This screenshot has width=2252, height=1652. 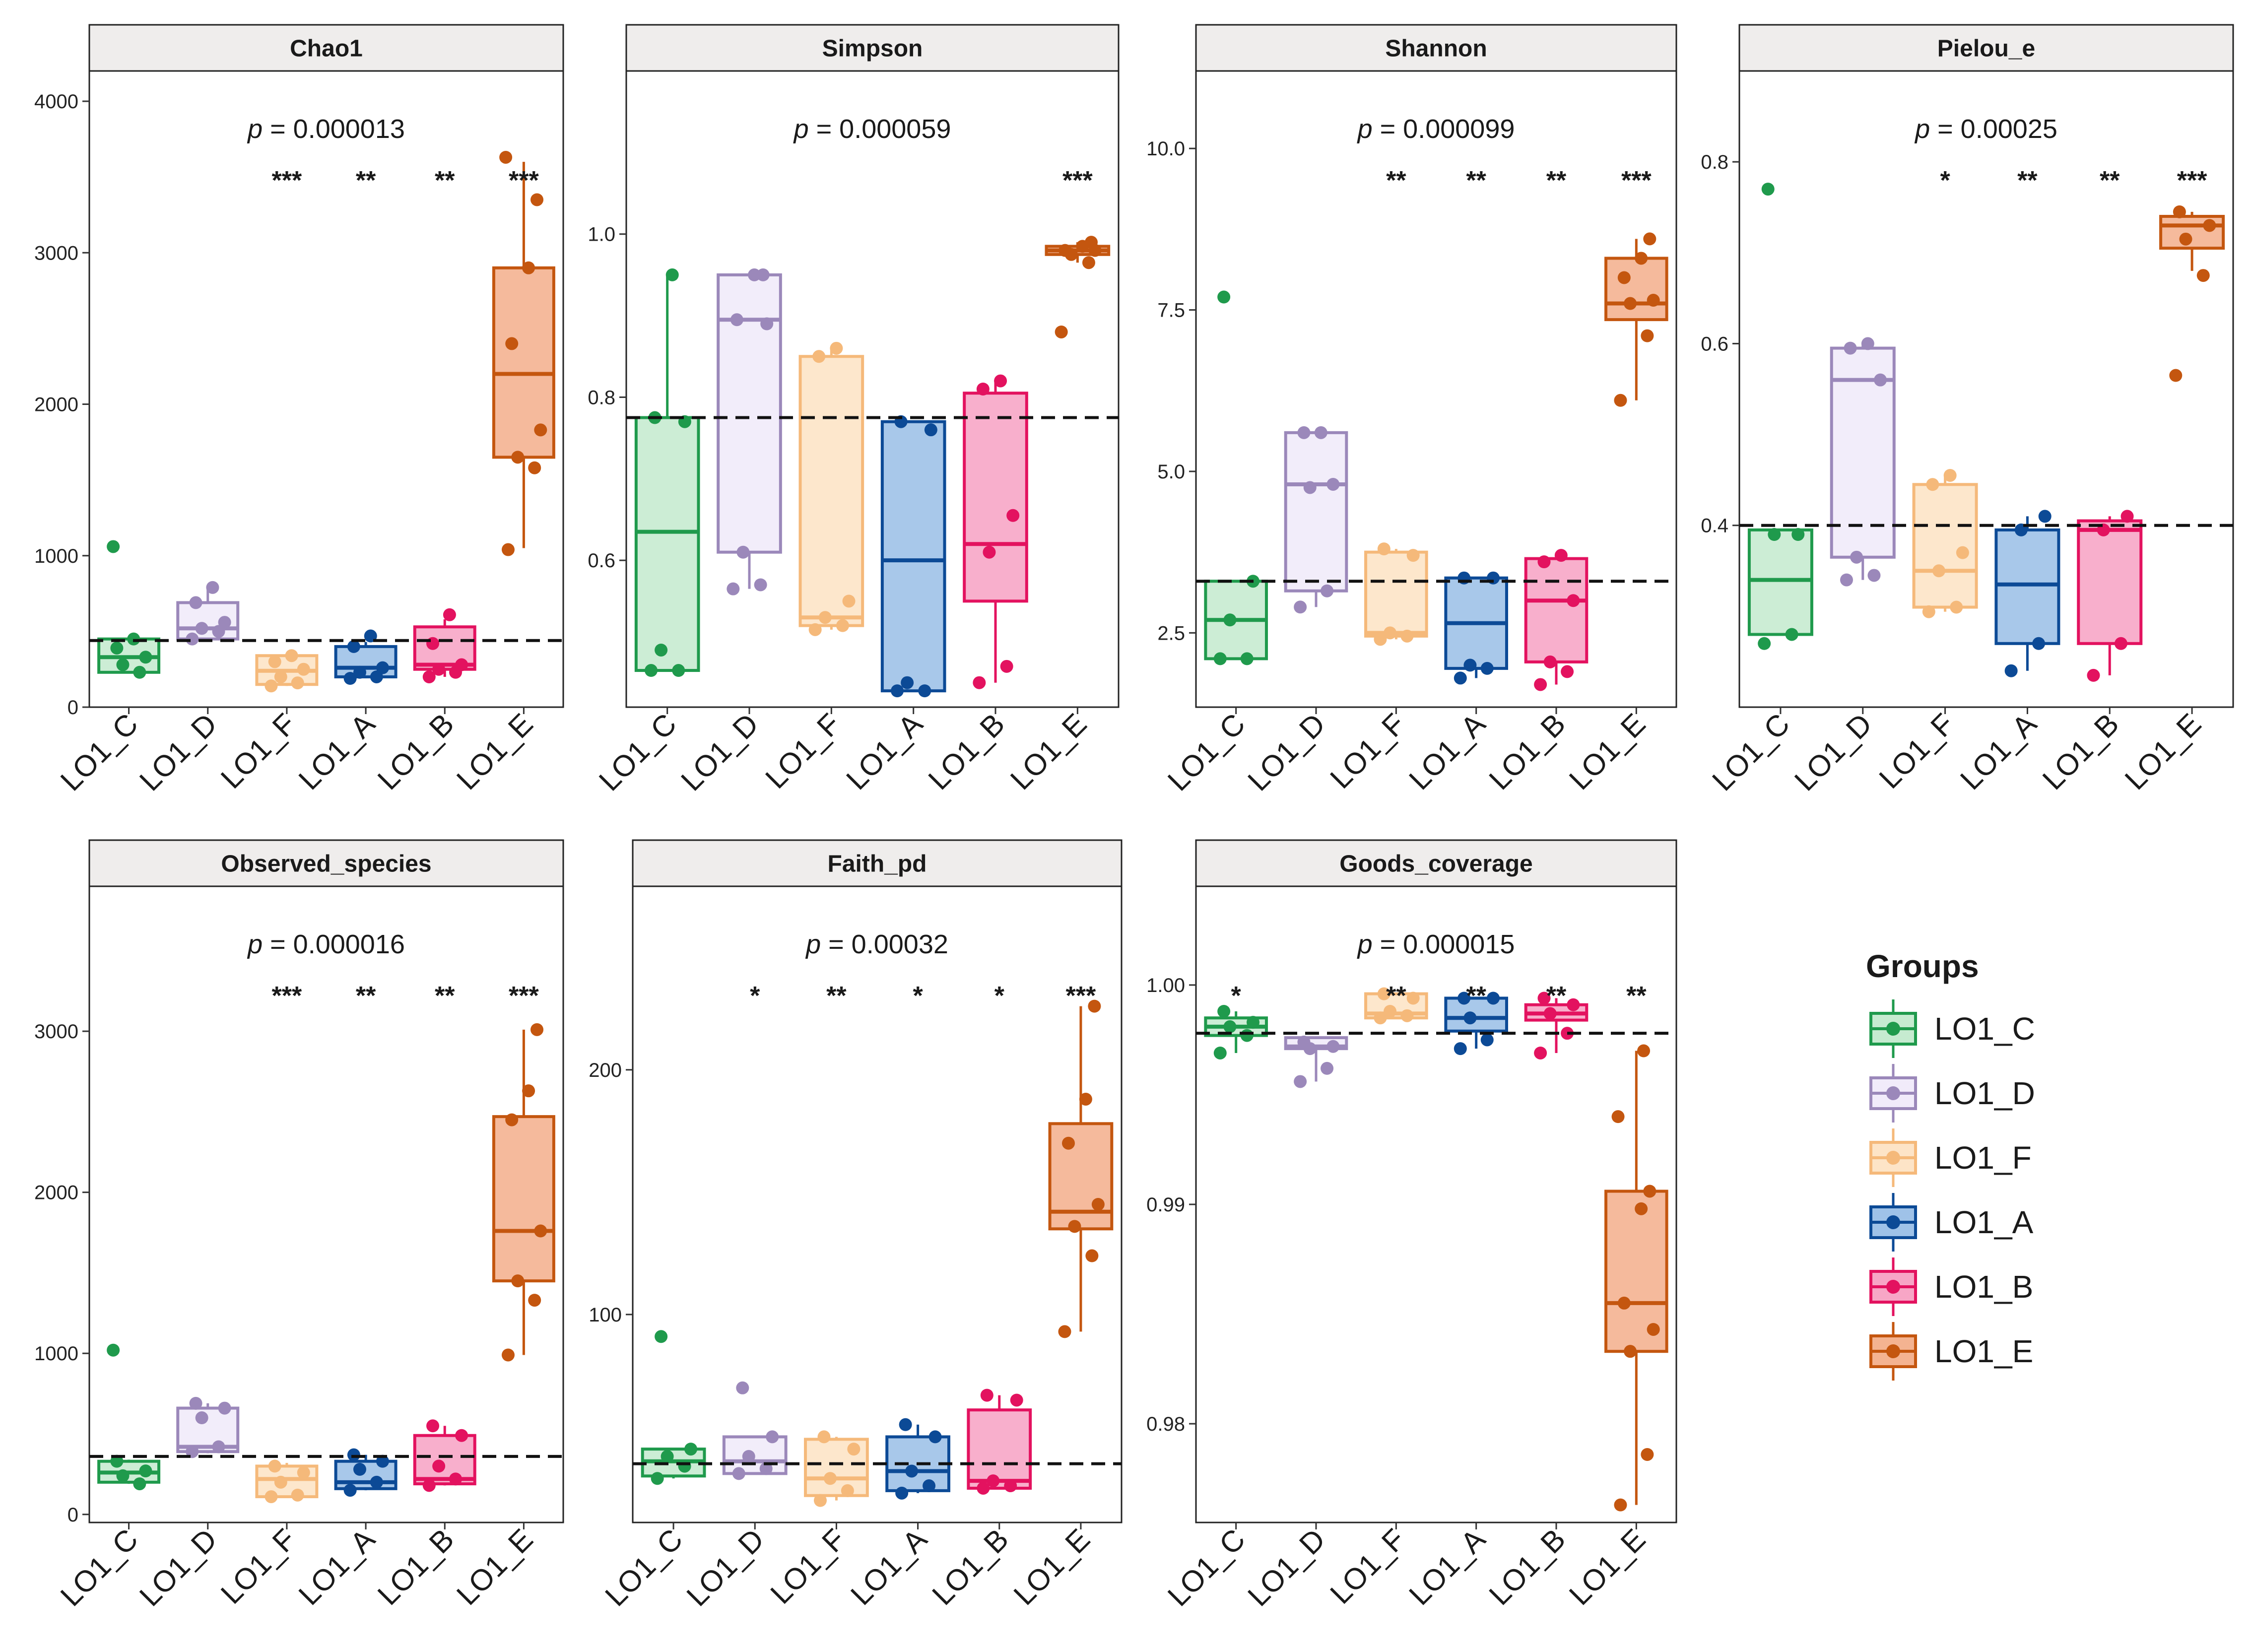 What do you see at coordinates (2005, 1351) in the screenshot?
I see `legend-item: LO1_E` at bounding box center [2005, 1351].